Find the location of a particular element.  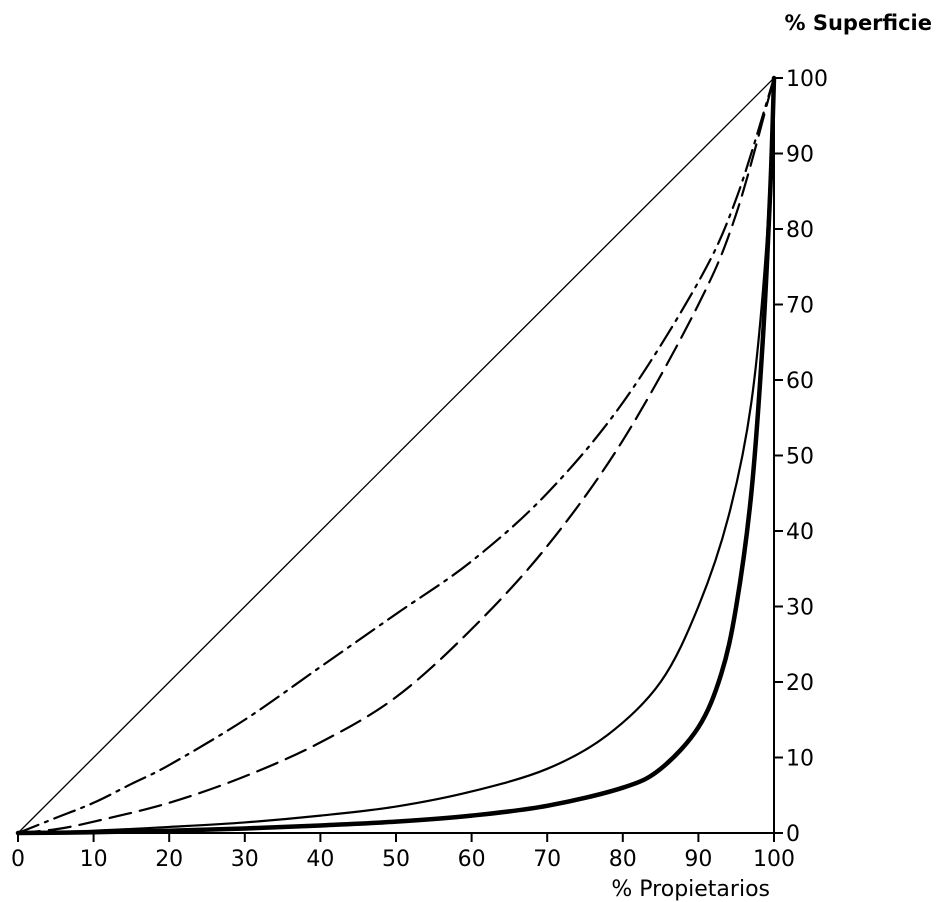

x-tick-label: 0 is located at coordinates (18, 859).